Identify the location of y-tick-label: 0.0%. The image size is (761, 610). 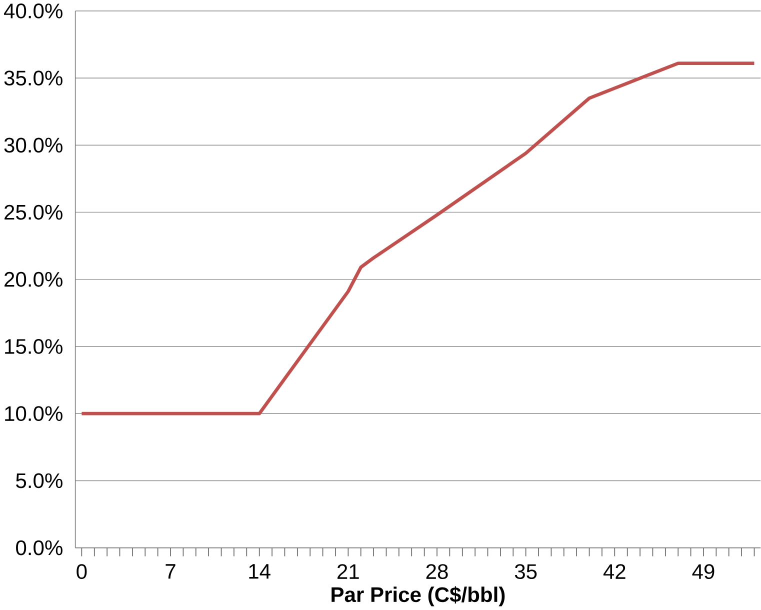
(39, 548).